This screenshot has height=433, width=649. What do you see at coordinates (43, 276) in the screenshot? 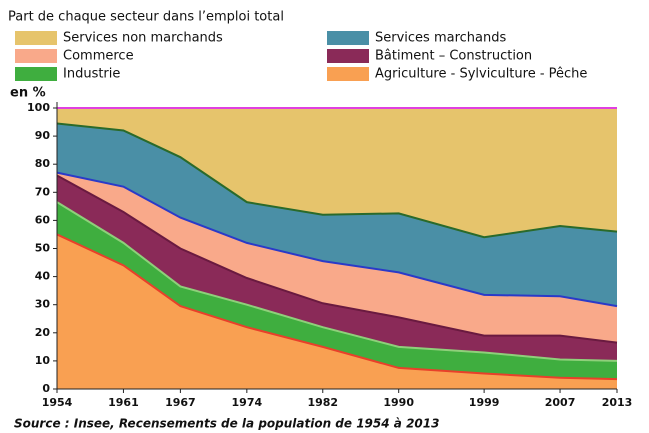
I see `y-tick-label: 40` at bounding box center [43, 276].